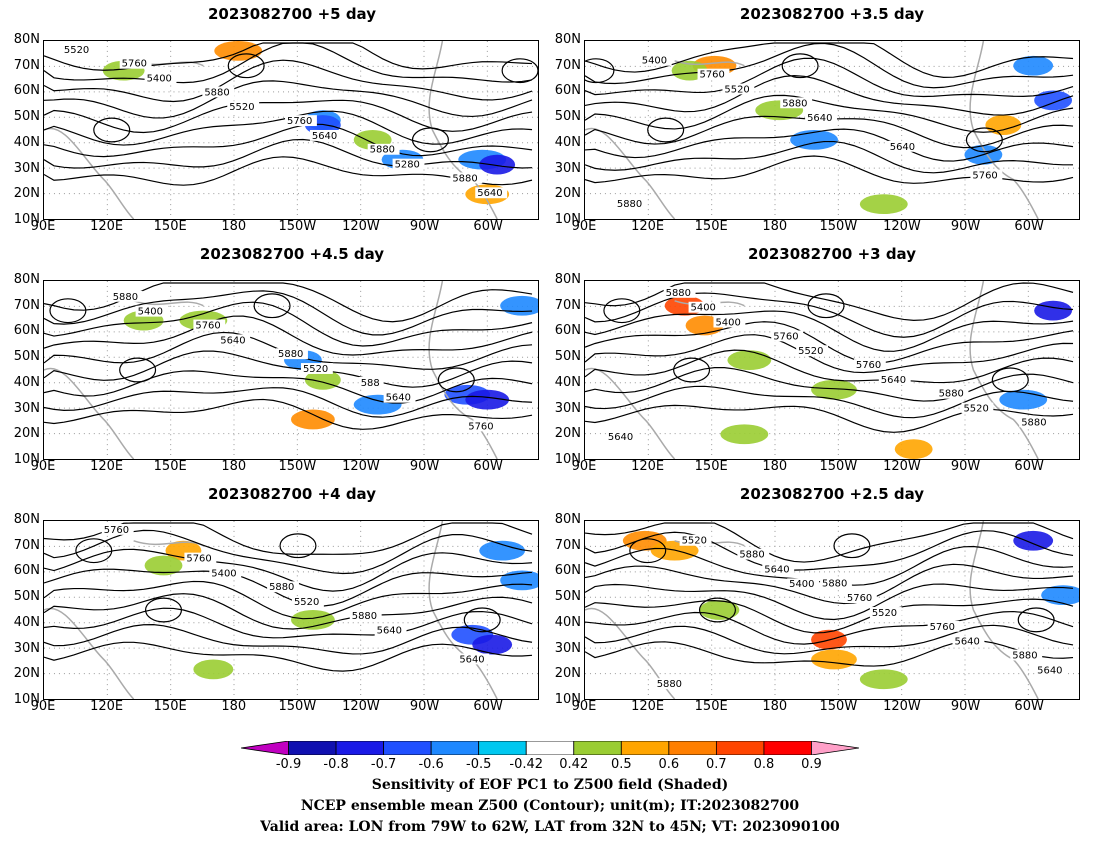 The height and width of the screenshot is (850, 1100). What do you see at coordinates (26, 434) in the screenshot?
I see `lat-label: 20N` at bounding box center [26, 434].